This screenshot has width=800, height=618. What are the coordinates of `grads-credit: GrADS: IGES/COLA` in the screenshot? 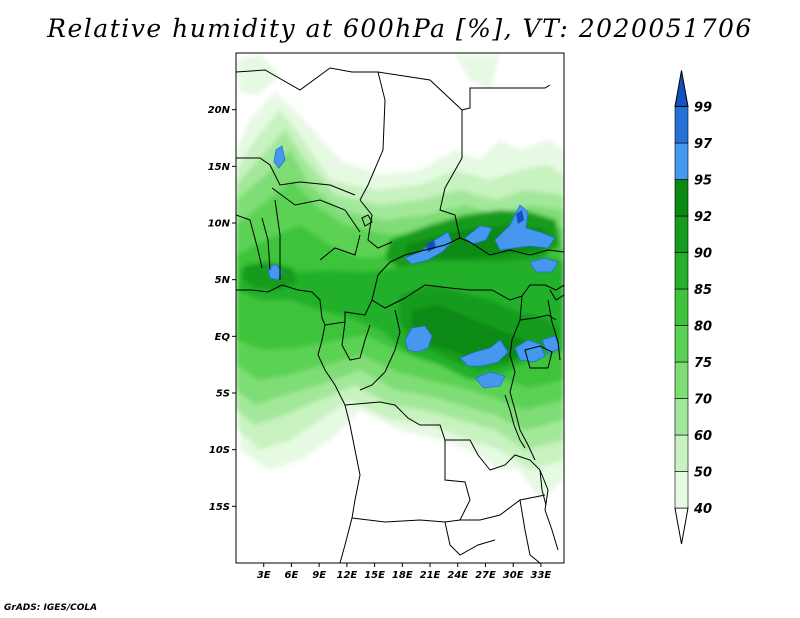 It's located at (51, 608).